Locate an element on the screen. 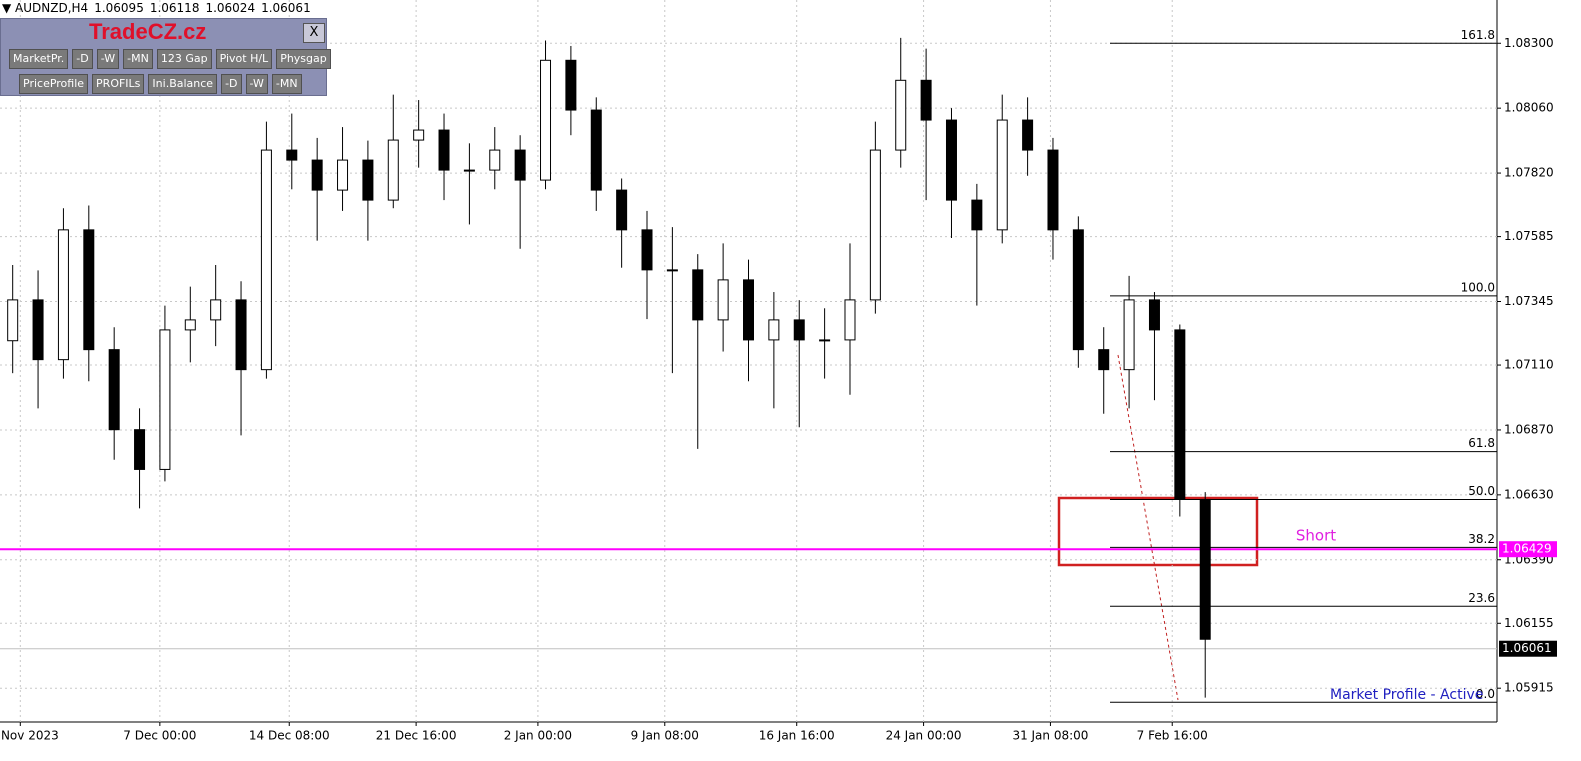 The height and width of the screenshot is (761, 1581). toolbar-button: PROFILs is located at coordinates (118, 84).